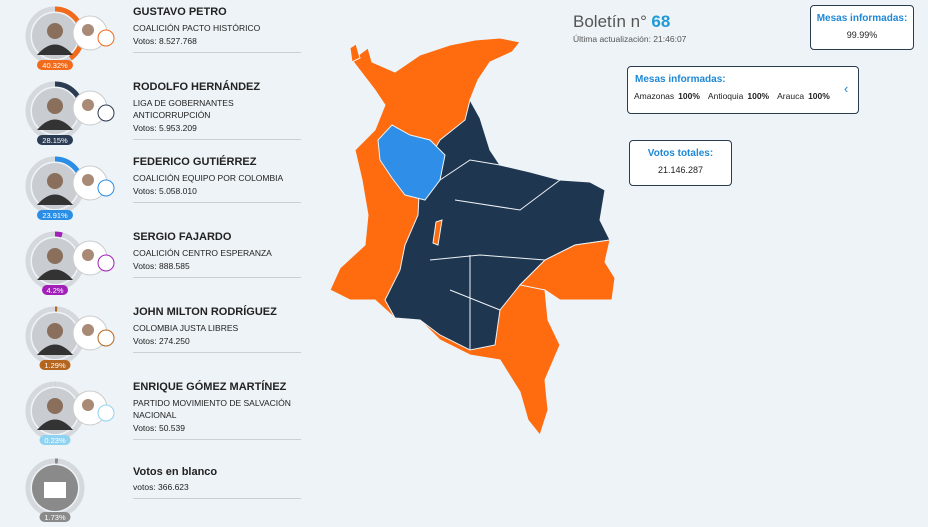 This screenshot has width=928, height=527. What do you see at coordinates (197, 87) in the screenshot?
I see `candidate-name: RODOLFO HERNÁNDEZ` at bounding box center [197, 87].